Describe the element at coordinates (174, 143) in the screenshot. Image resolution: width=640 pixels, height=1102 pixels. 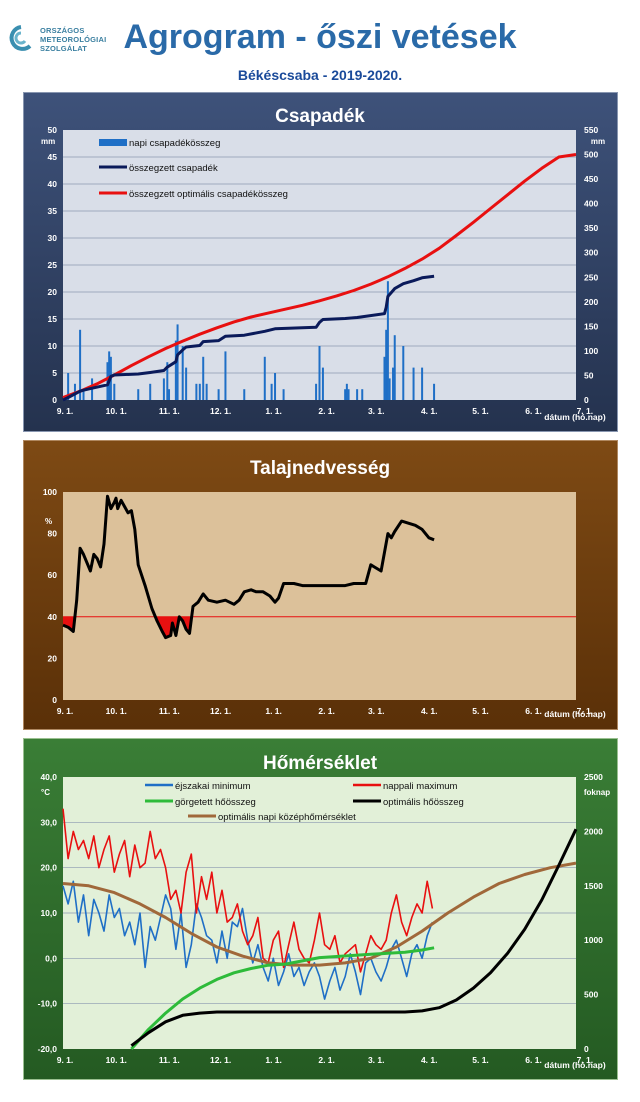
I see `legend-daily-precip: napi csapadékösszeg` at that location.